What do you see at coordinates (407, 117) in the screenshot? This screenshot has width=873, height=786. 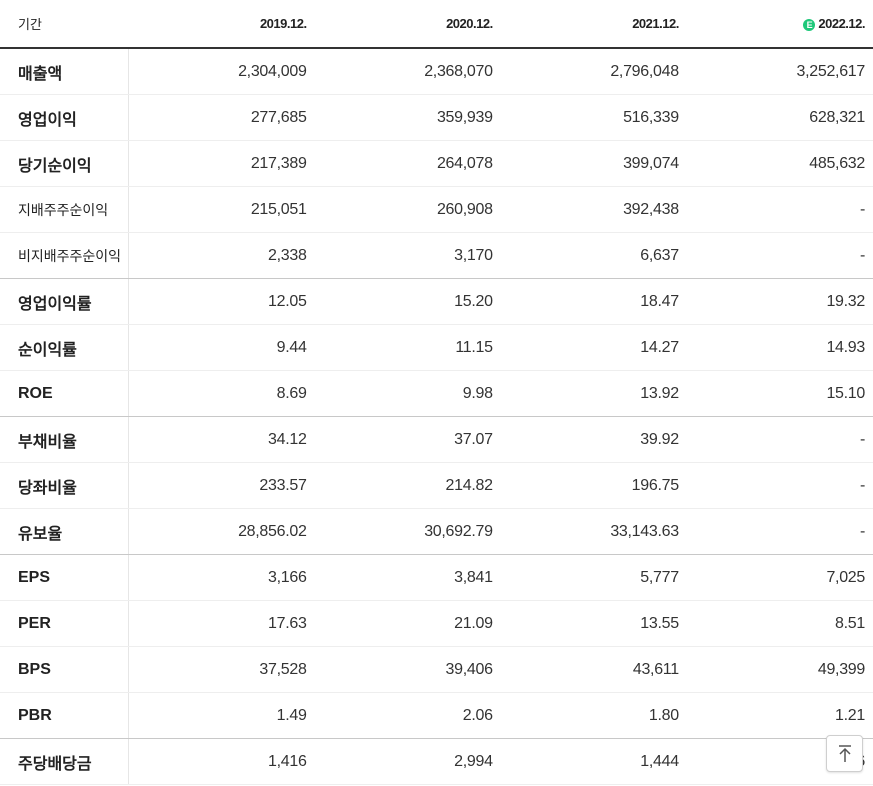 I see `table-cell: 359,939` at bounding box center [407, 117].